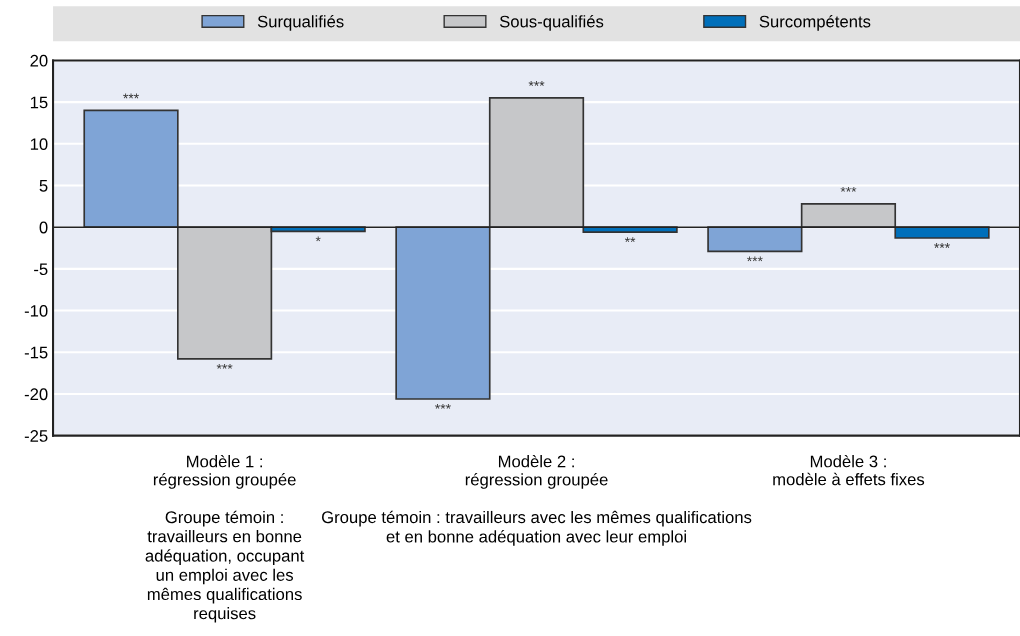  I want to click on y-tick-label: 0, so click(43, 227).